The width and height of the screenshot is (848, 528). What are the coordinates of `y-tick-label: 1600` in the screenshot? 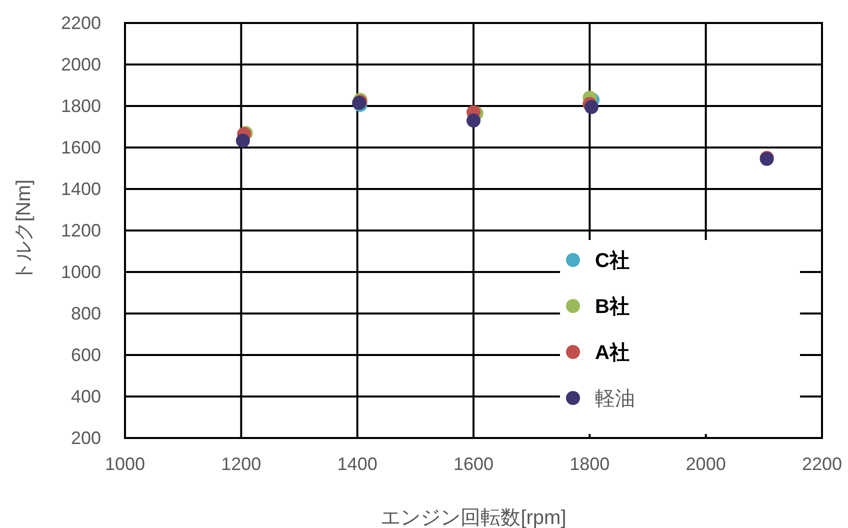 It's located at (80, 148).